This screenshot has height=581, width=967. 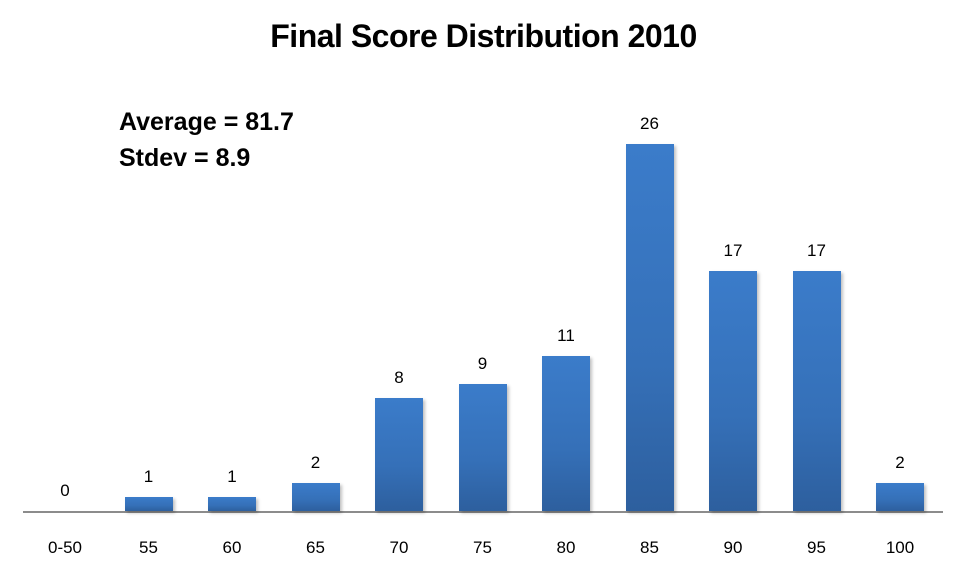 What do you see at coordinates (482, 547) in the screenshot?
I see `x-tick-label: 75` at bounding box center [482, 547].